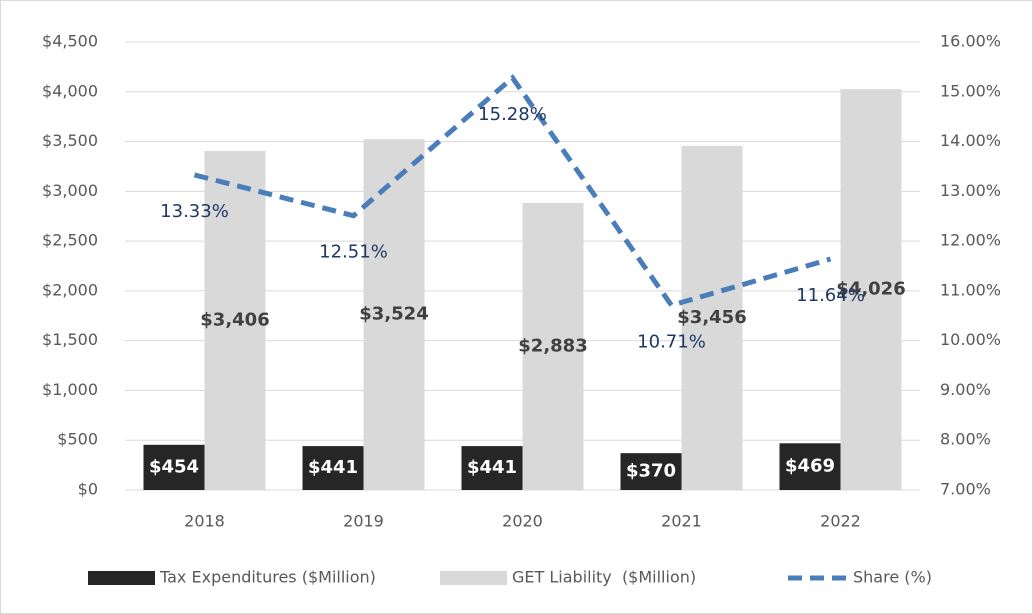 This screenshot has height=614, width=1033. I want to click on y-tick-label: $3,500, so click(70, 140).